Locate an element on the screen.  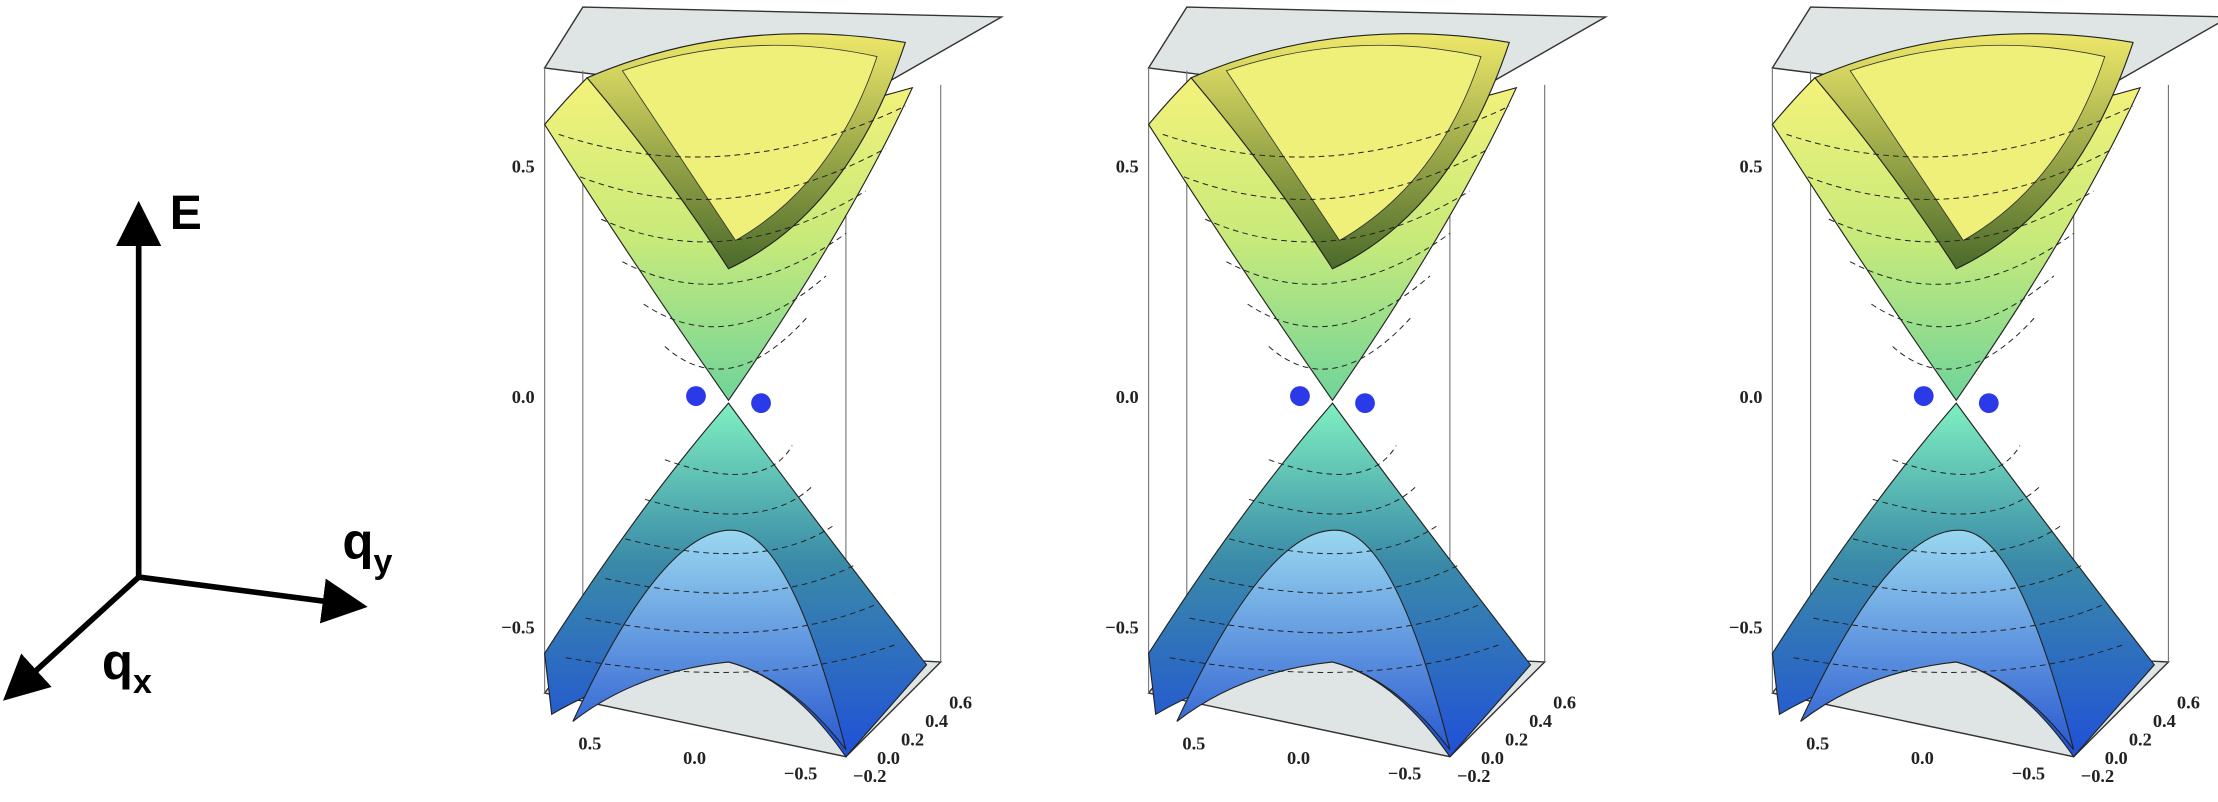
axis-legend is located at coordinates (185, 450).